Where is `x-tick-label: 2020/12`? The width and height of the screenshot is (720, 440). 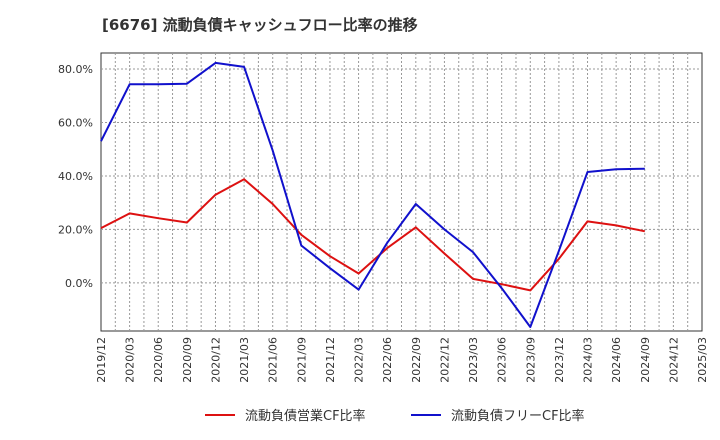 x-tick-label: 2020/12 is located at coordinates (215, 360).